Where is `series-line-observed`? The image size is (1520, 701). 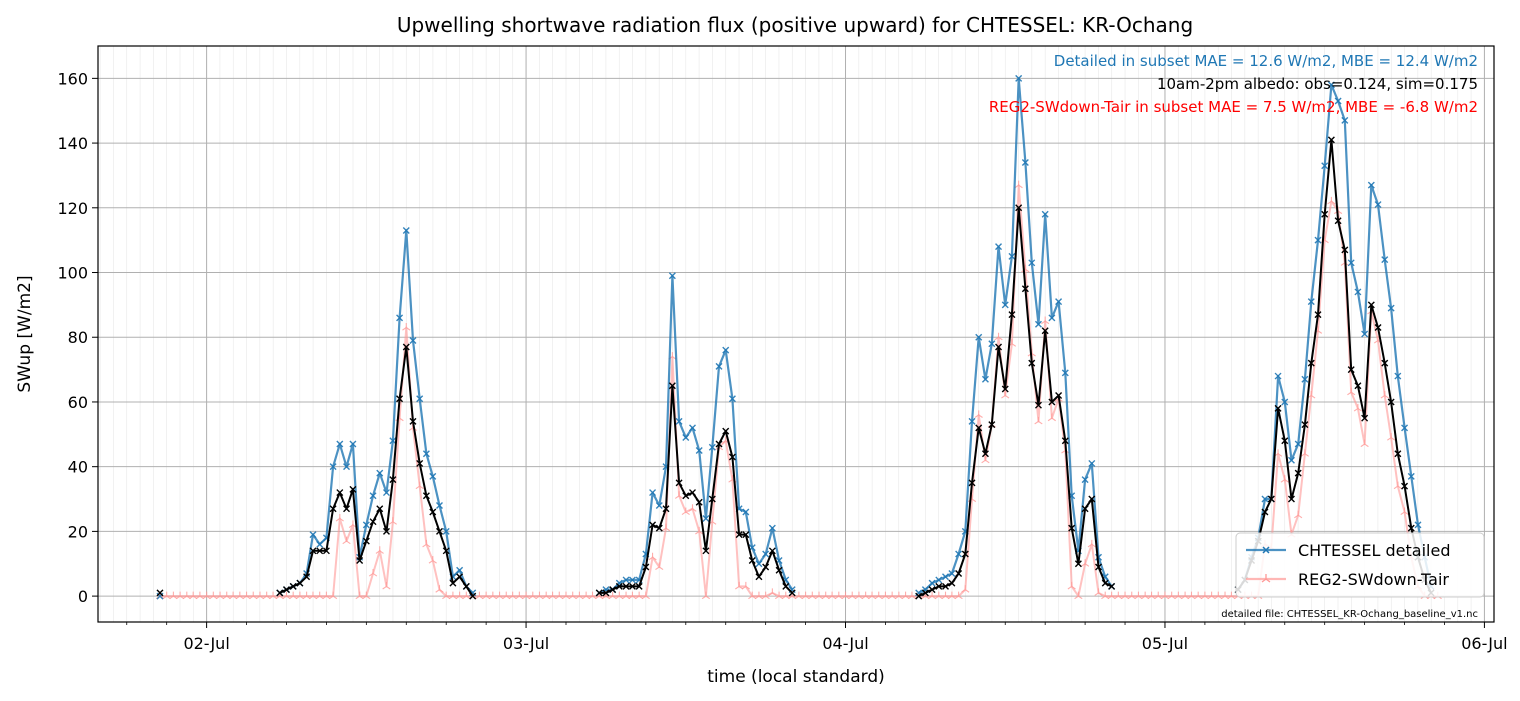
series-line-observed is located at coordinates (376, 471).